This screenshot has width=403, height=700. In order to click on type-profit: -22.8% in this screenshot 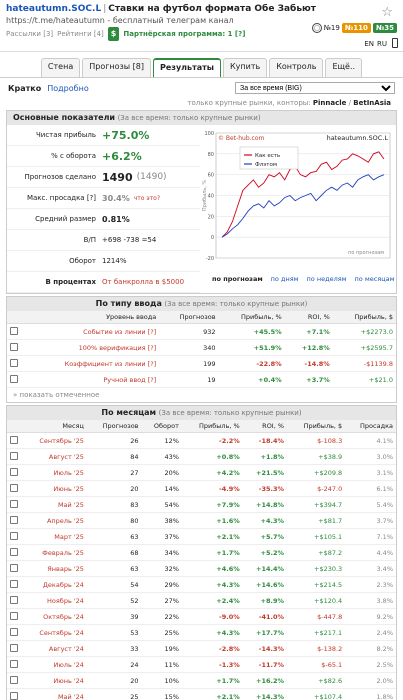, I will do `click(251, 363)`.